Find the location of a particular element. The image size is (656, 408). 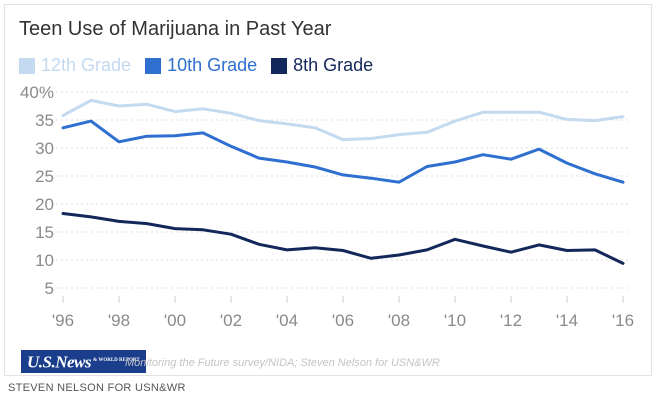

chart-title: Teen Use of Marijuana in Past Year is located at coordinates (175, 29).